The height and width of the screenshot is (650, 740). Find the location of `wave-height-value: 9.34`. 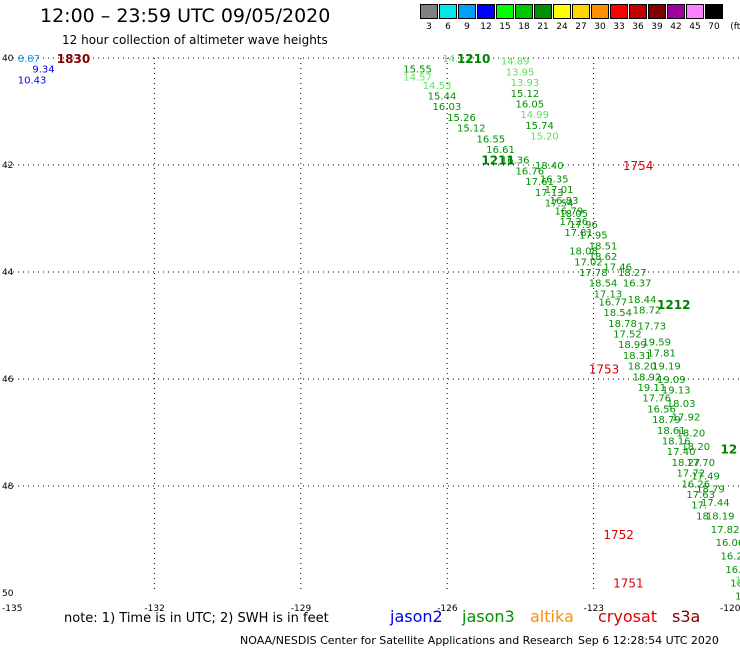

wave-height-value: 9.34 is located at coordinates (43, 70).